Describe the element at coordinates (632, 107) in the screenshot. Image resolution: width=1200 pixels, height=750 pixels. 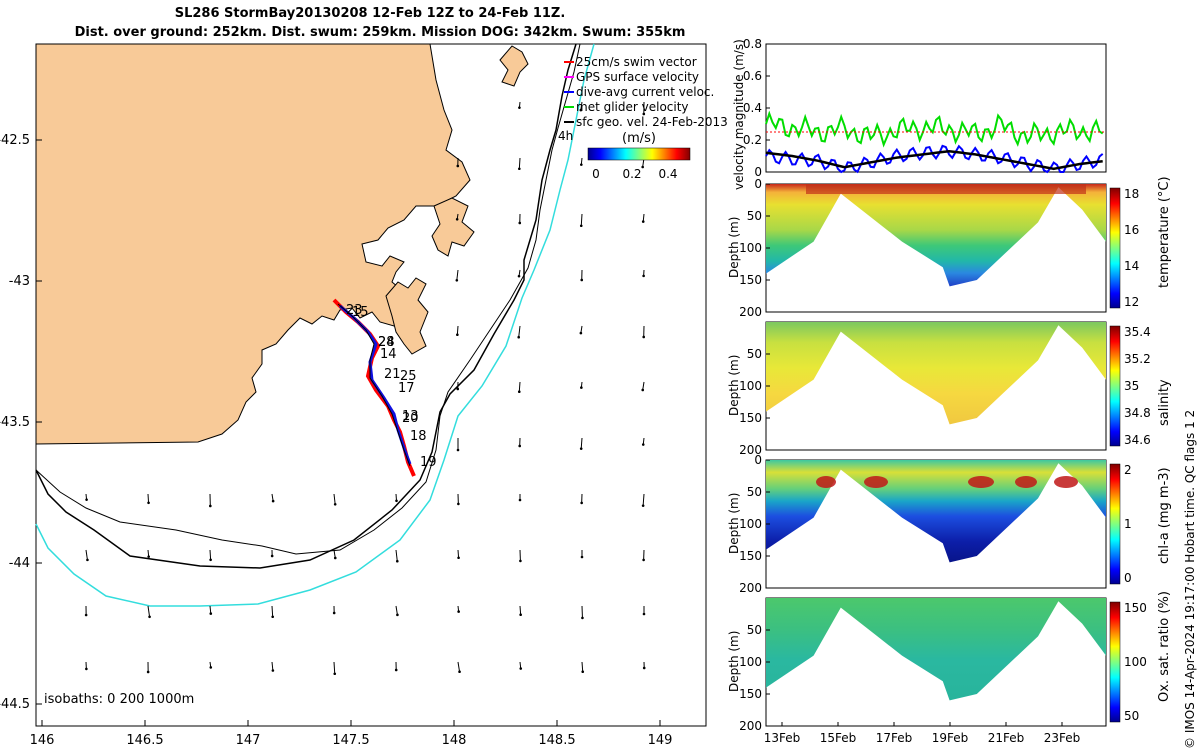
I see `legend-label: met glider velocity` at that location.